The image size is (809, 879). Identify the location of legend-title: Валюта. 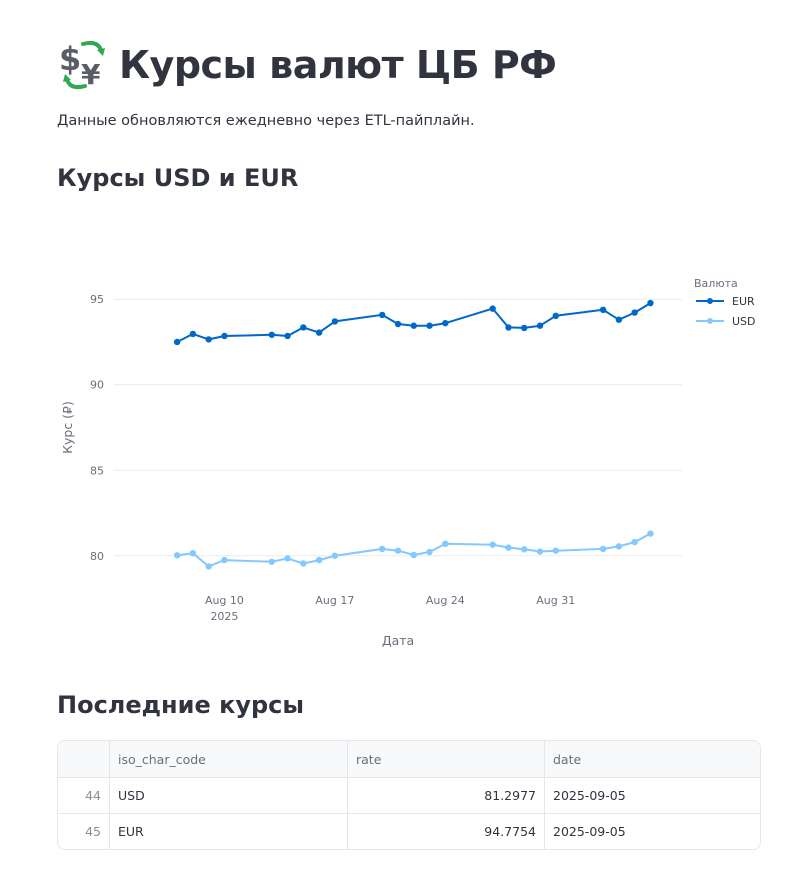
(716, 283).